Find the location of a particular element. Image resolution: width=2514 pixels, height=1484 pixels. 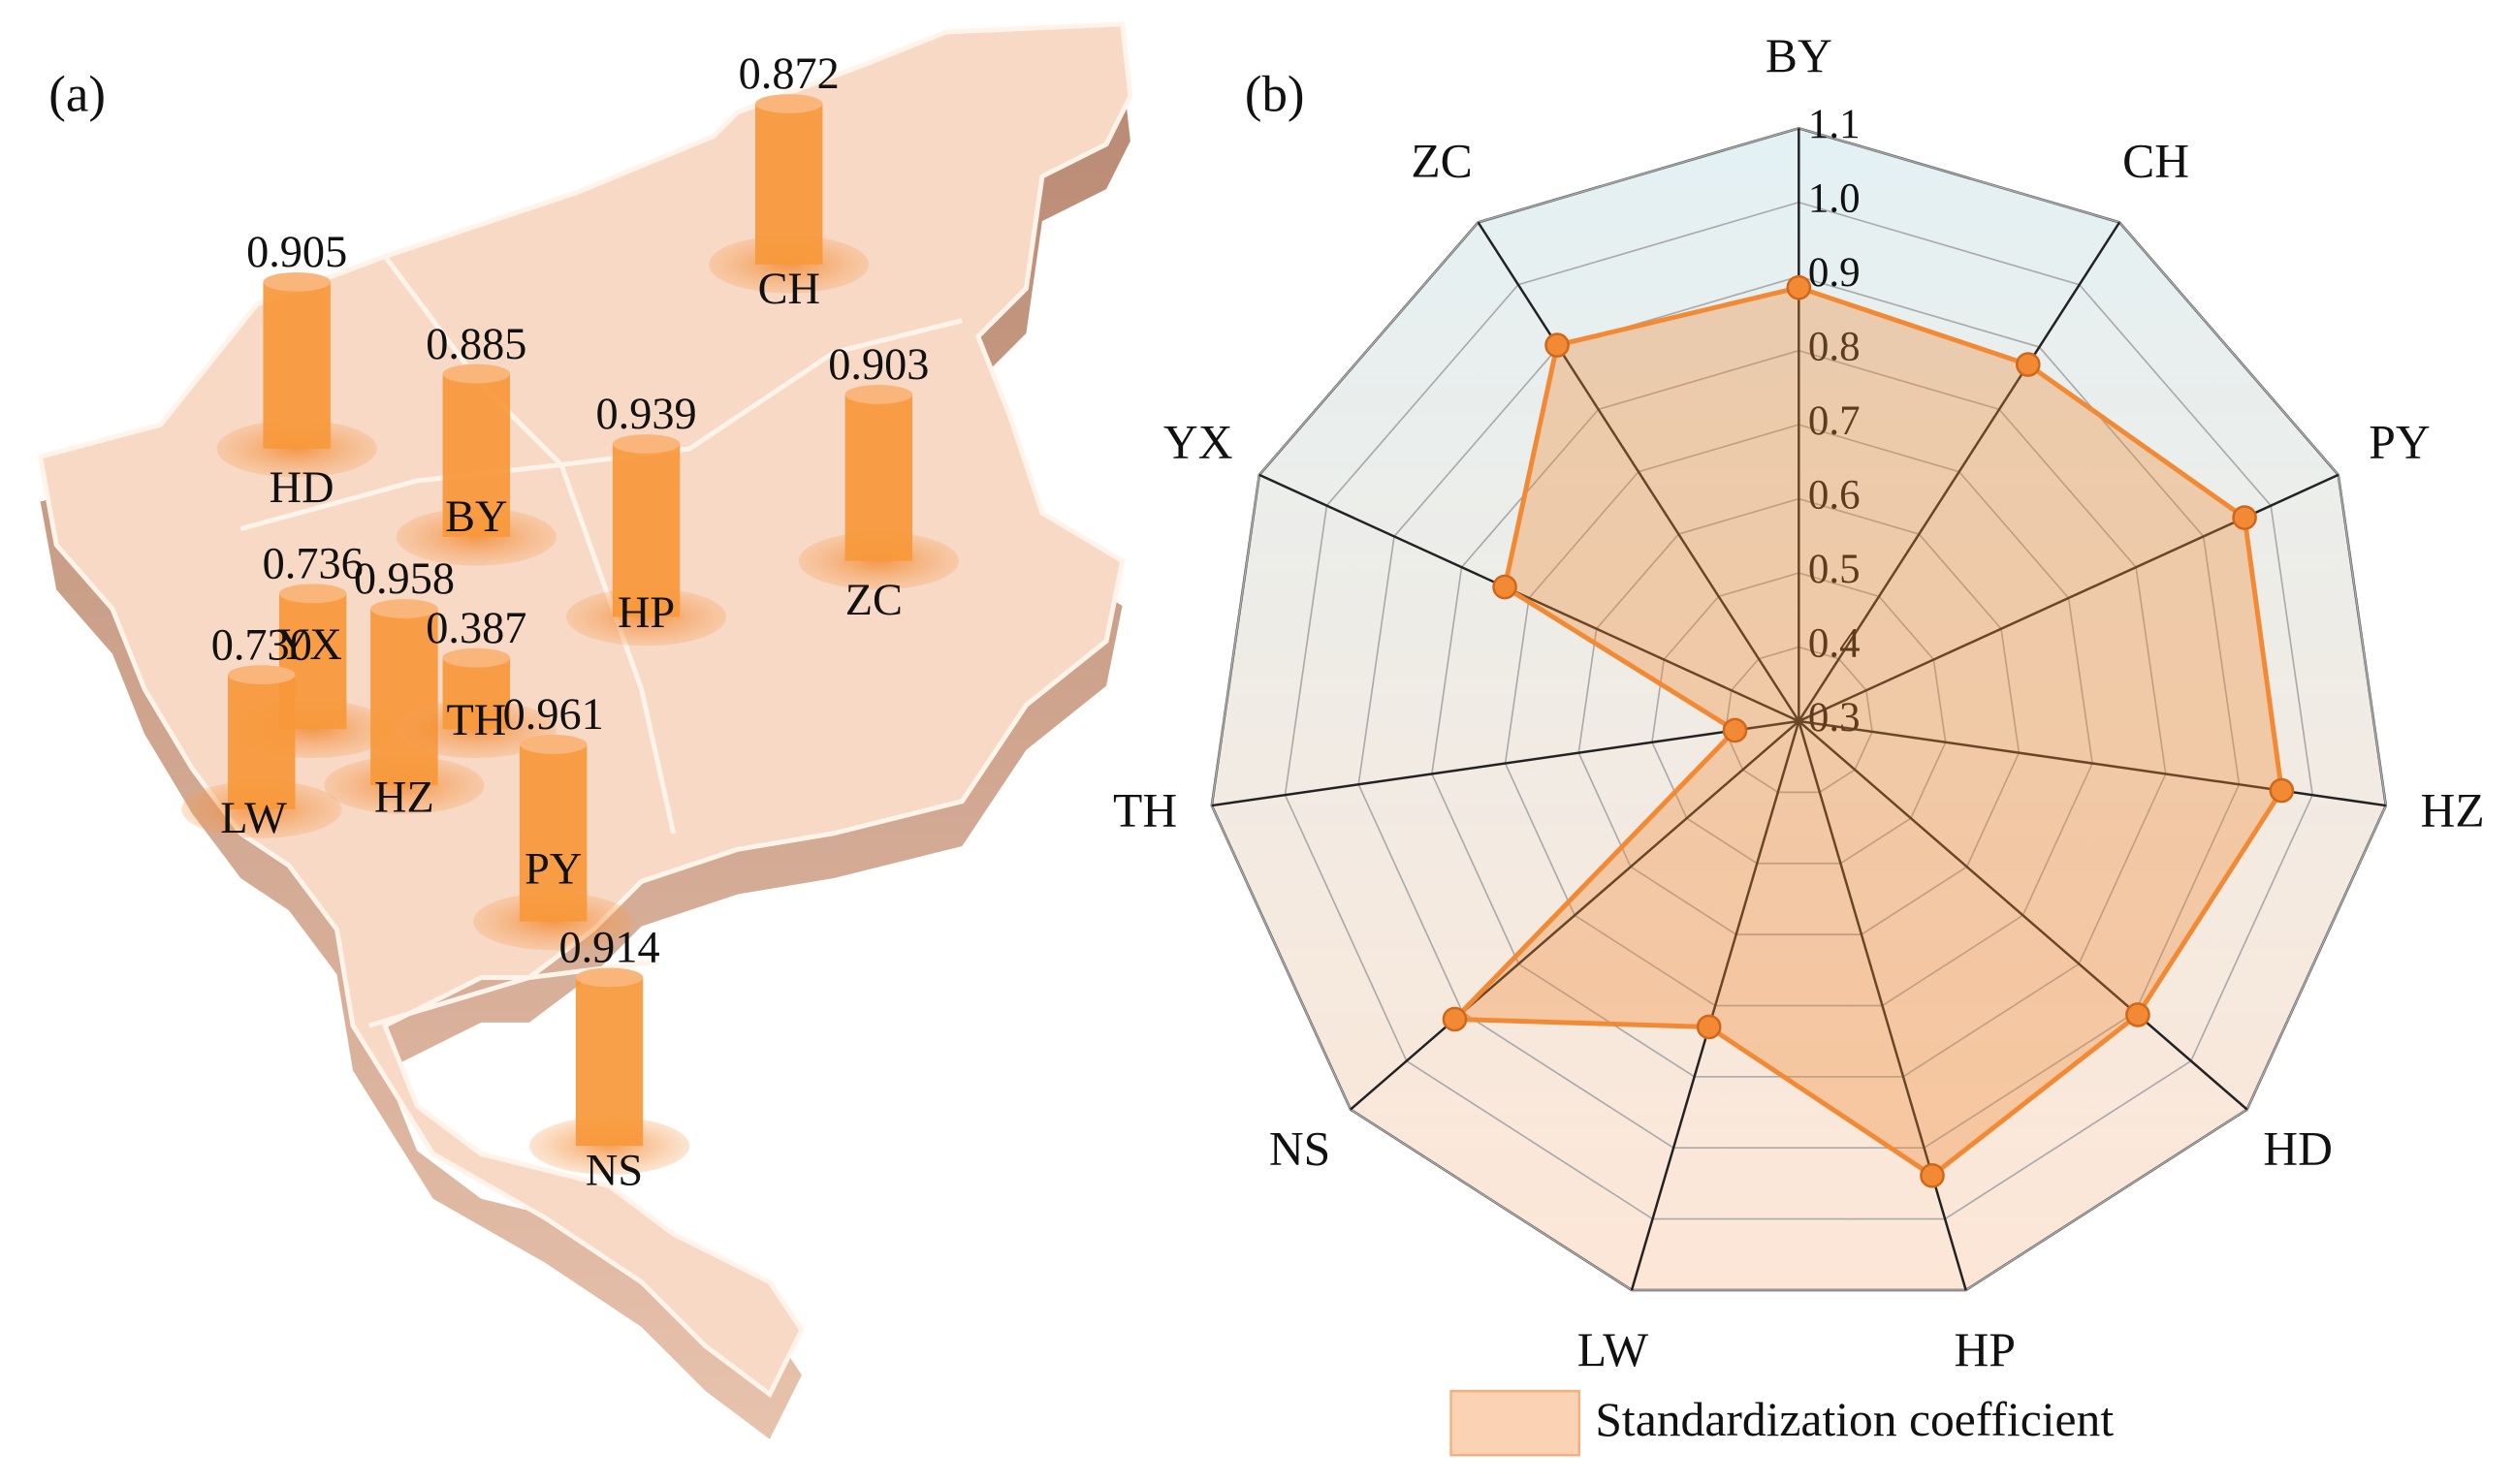

value-label: 0.387 is located at coordinates (476, 628).